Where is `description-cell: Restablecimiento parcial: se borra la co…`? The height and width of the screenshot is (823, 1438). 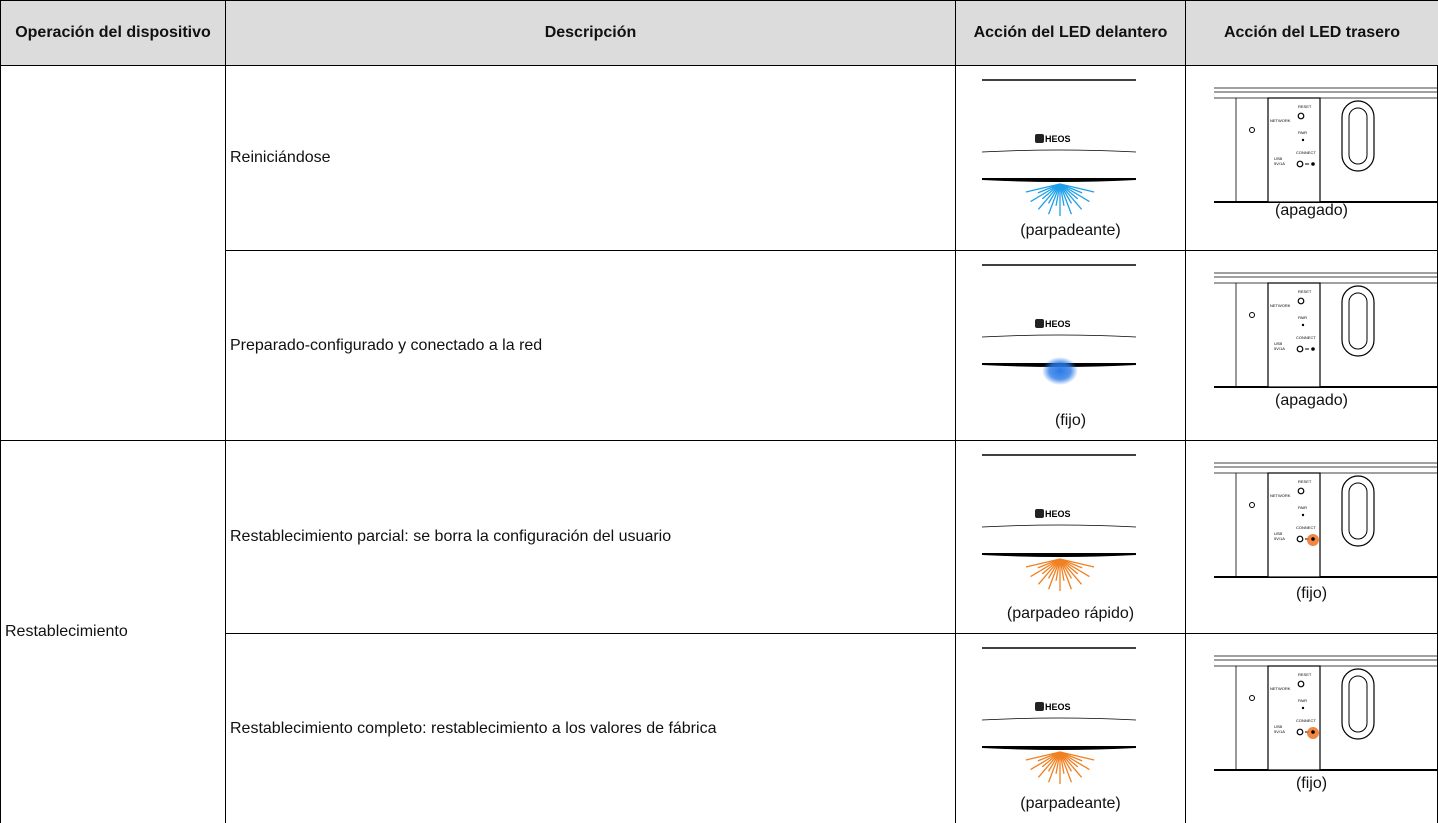
description-cell: Restablecimiento parcial: se borra la co… is located at coordinates (590, 537).